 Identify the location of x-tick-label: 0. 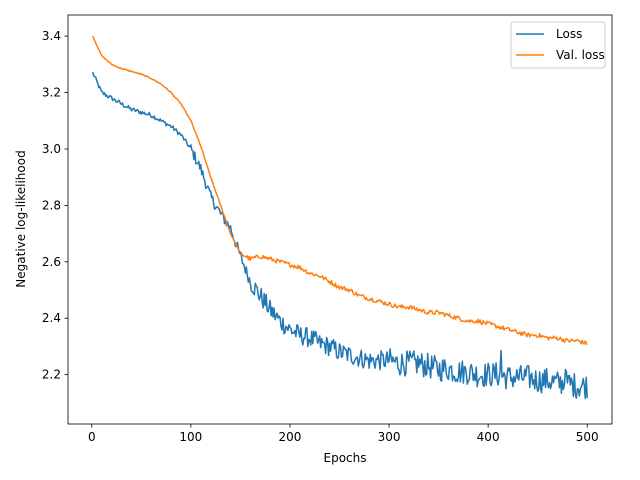
(92, 437).